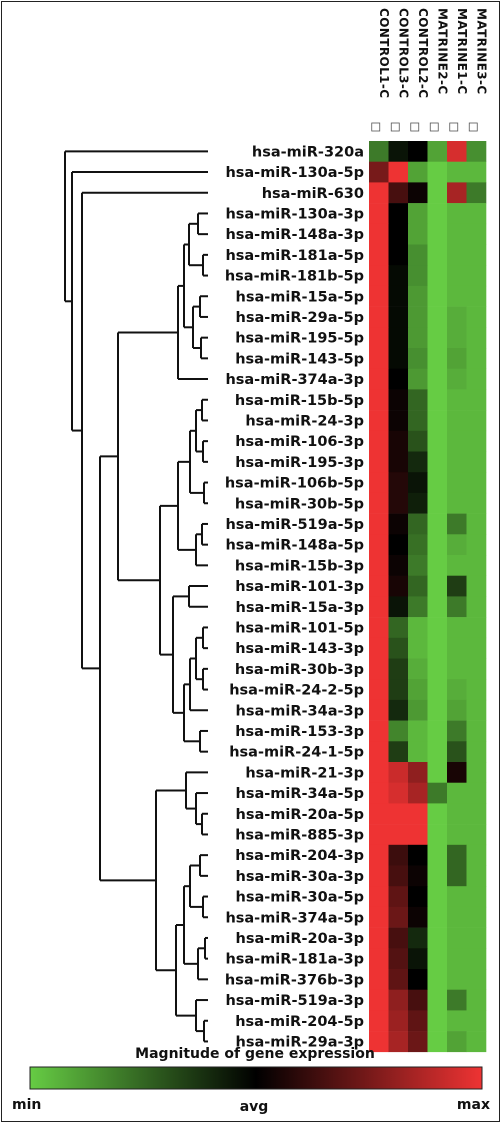 Image resolution: width=503 pixels, height=1125 pixels. I want to click on row-label: hsa-miR-374a-3p, so click(294, 380).